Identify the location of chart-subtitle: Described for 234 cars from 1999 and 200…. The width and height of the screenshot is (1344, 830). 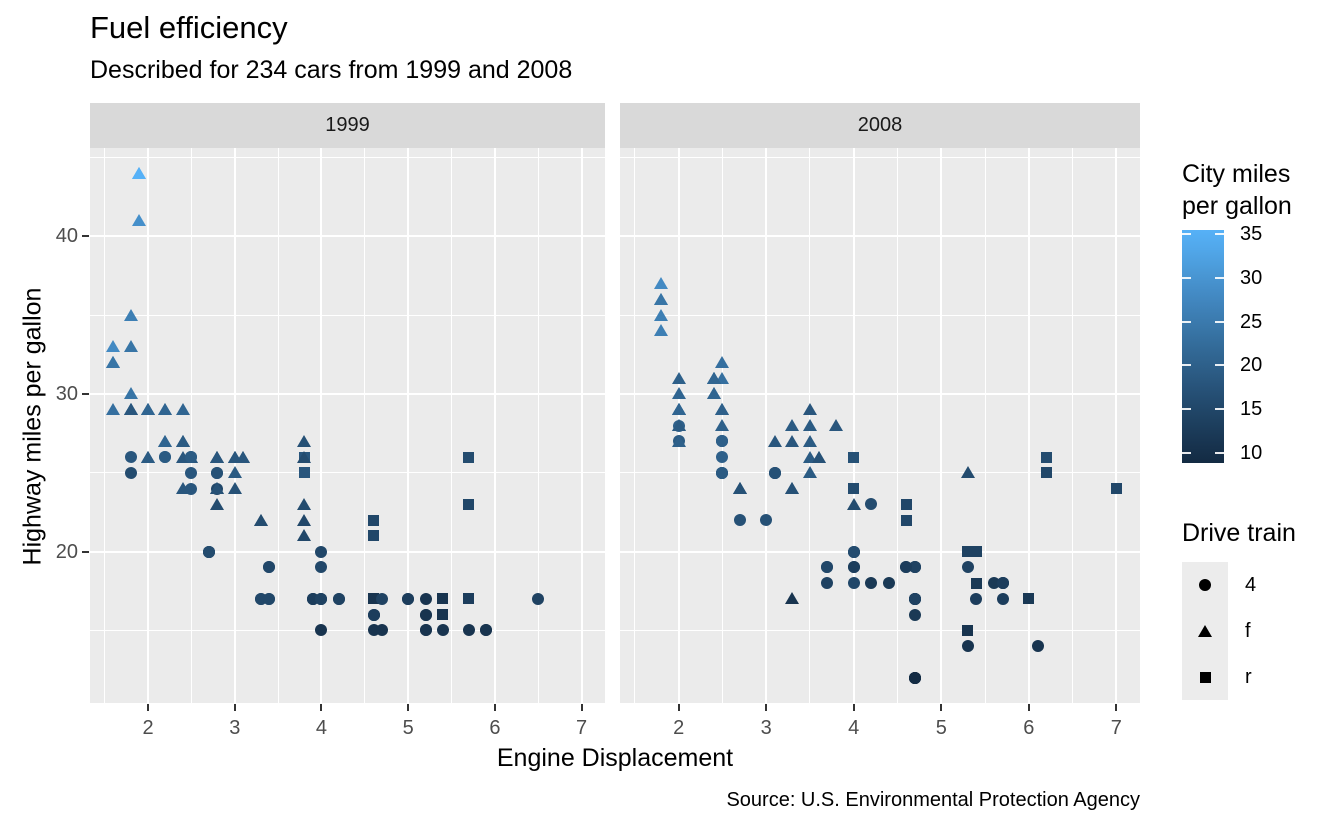
(331, 70).